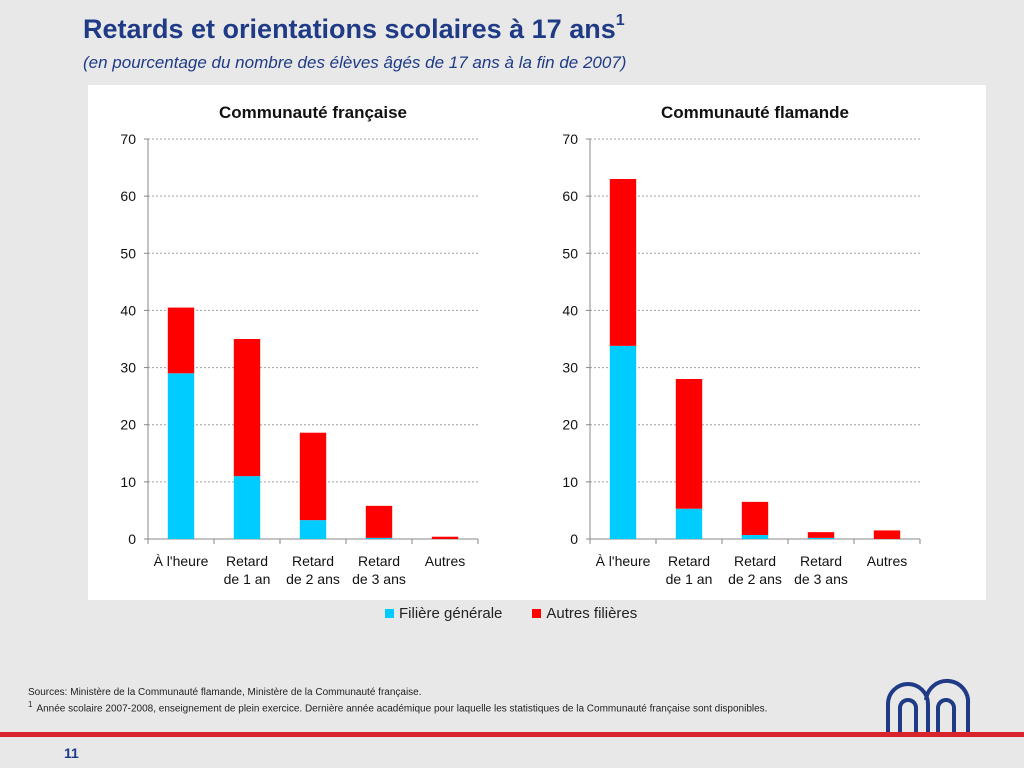 Image resolution: width=1024 pixels, height=768 pixels. What do you see at coordinates (755, 112) in the screenshot?
I see `chart-title: Communauté flamande` at bounding box center [755, 112].